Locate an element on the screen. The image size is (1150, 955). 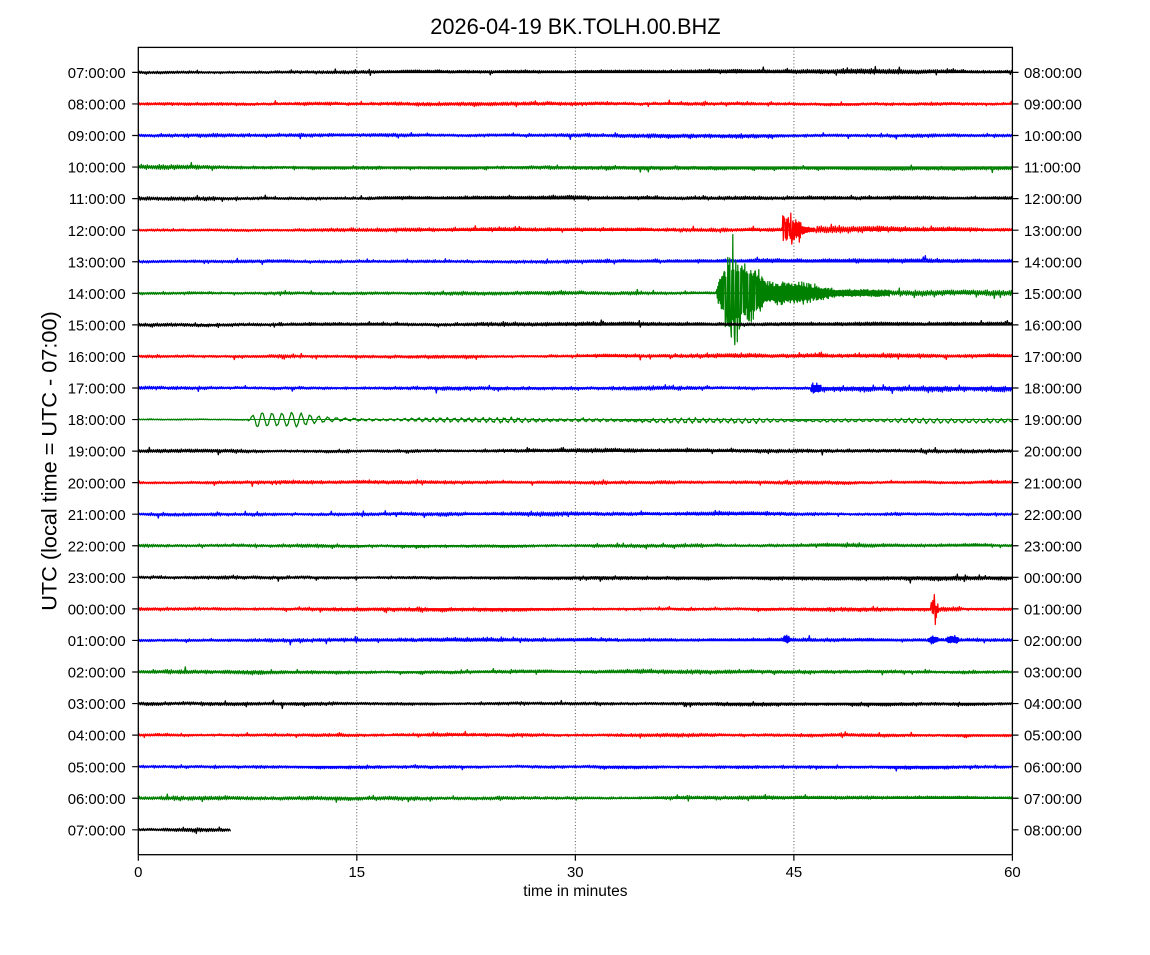
svg-text: 60 is located at coordinates (1012, 873).